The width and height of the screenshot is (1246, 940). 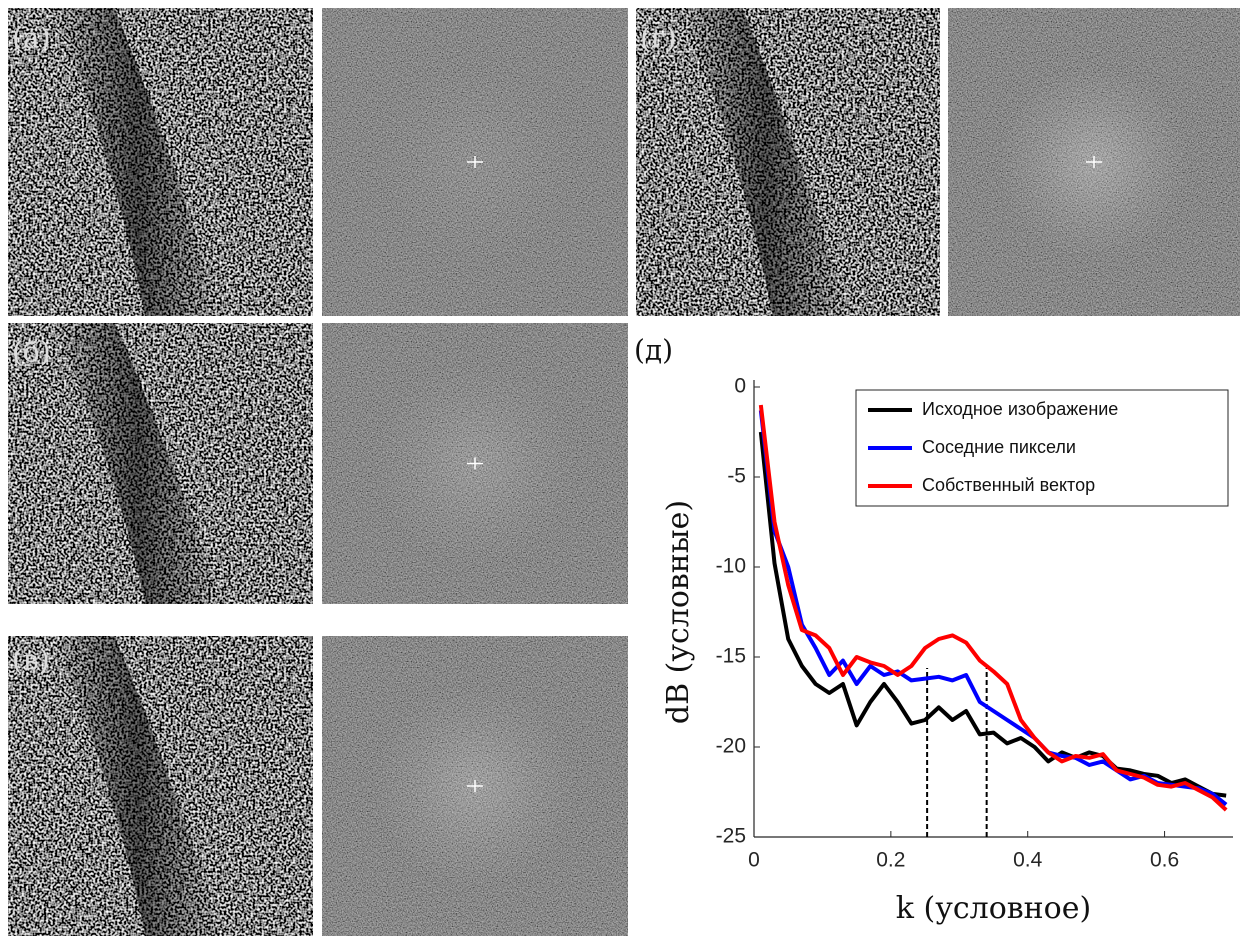 What do you see at coordinates (740, 386) in the screenshot?
I see `y-tick-label: 0` at bounding box center [740, 386].